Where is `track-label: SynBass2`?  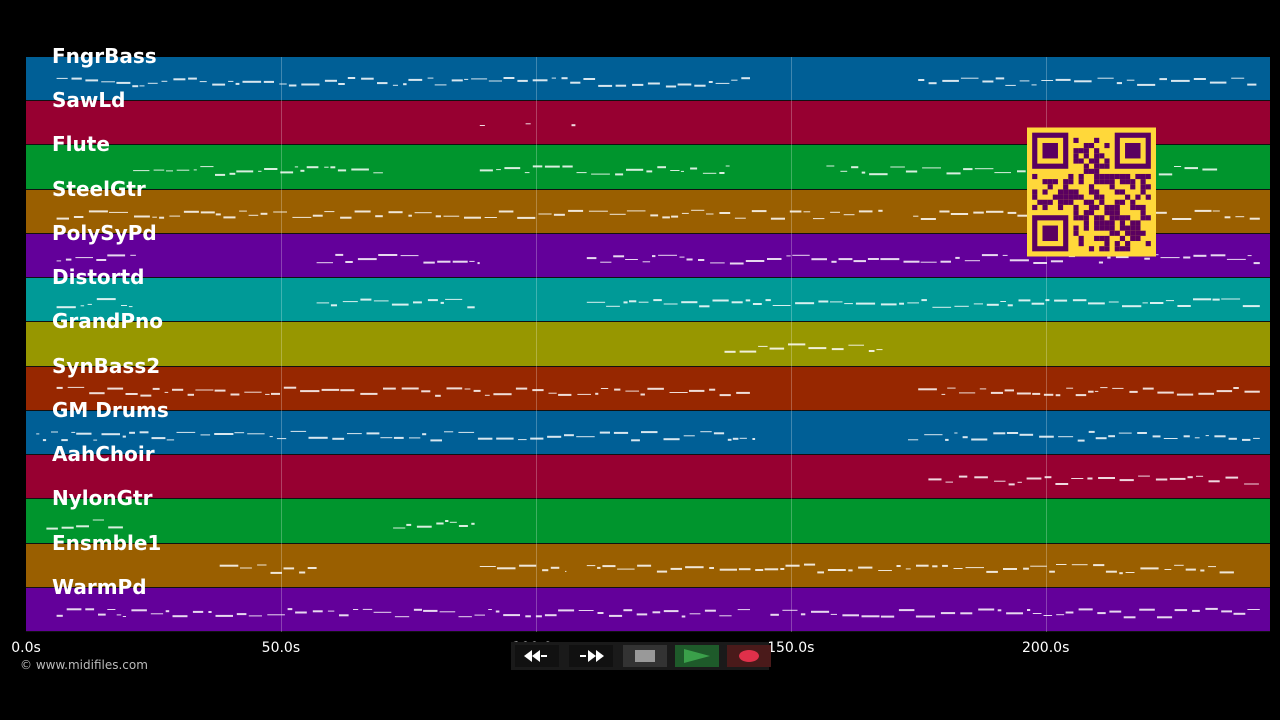 track-label: SynBass2 is located at coordinates (106, 365).